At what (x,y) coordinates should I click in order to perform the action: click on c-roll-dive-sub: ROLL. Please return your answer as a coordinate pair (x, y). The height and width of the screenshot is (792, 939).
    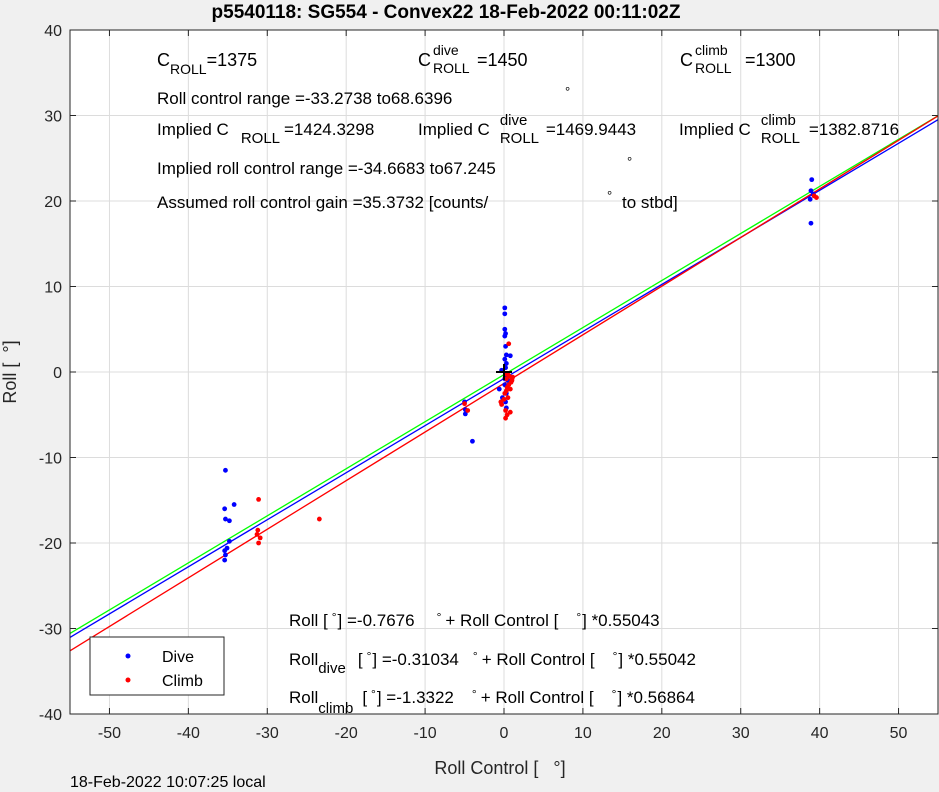
    Looking at the image, I should click on (451, 68).